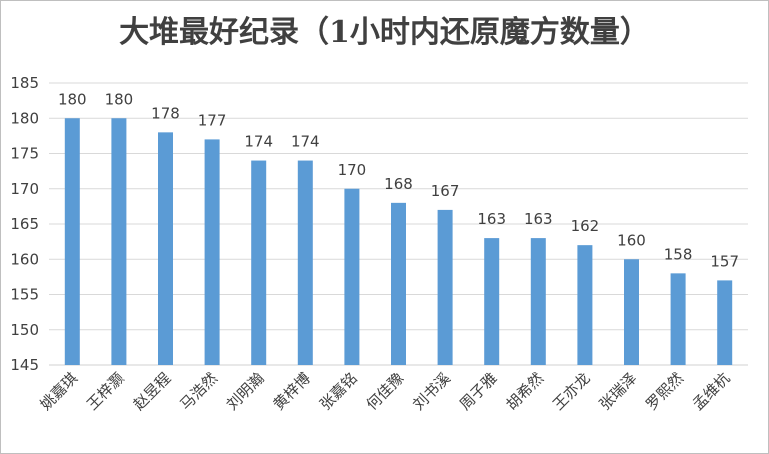 The width and height of the screenshot is (769, 454). What do you see at coordinates (631, 240) in the screenshot?
I see `data-label: 160` at bounding box center [631, 240].